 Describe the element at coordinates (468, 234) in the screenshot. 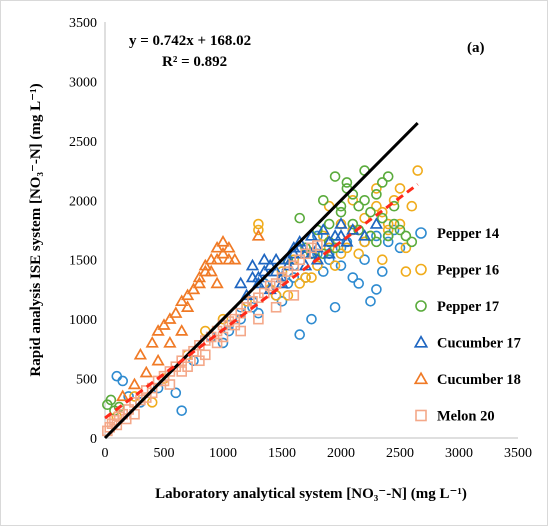

I see `legend-label-pepper-14: Pepper 14` at that location.